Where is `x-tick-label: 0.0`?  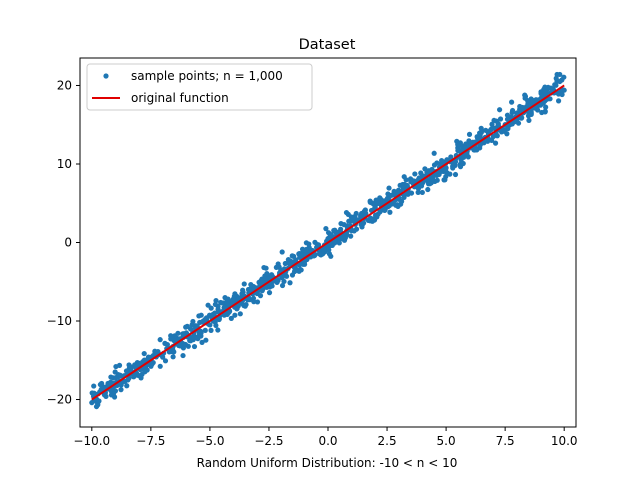 x-tick-label: 0.0 is located at coordinates (327, 441).